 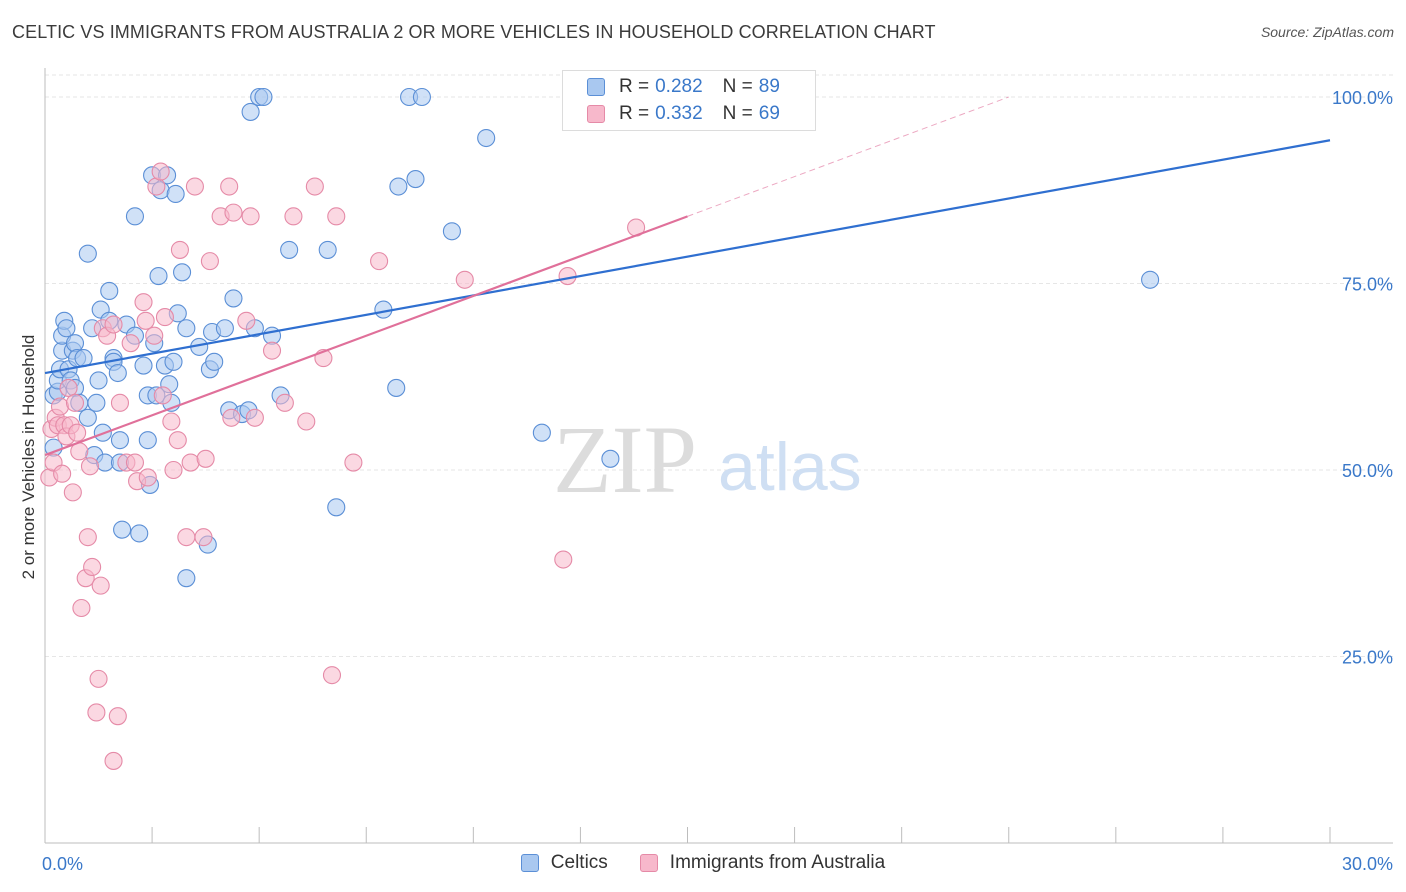 I want to click on watermark-zip: ZIP, so click(x=625, y=459).